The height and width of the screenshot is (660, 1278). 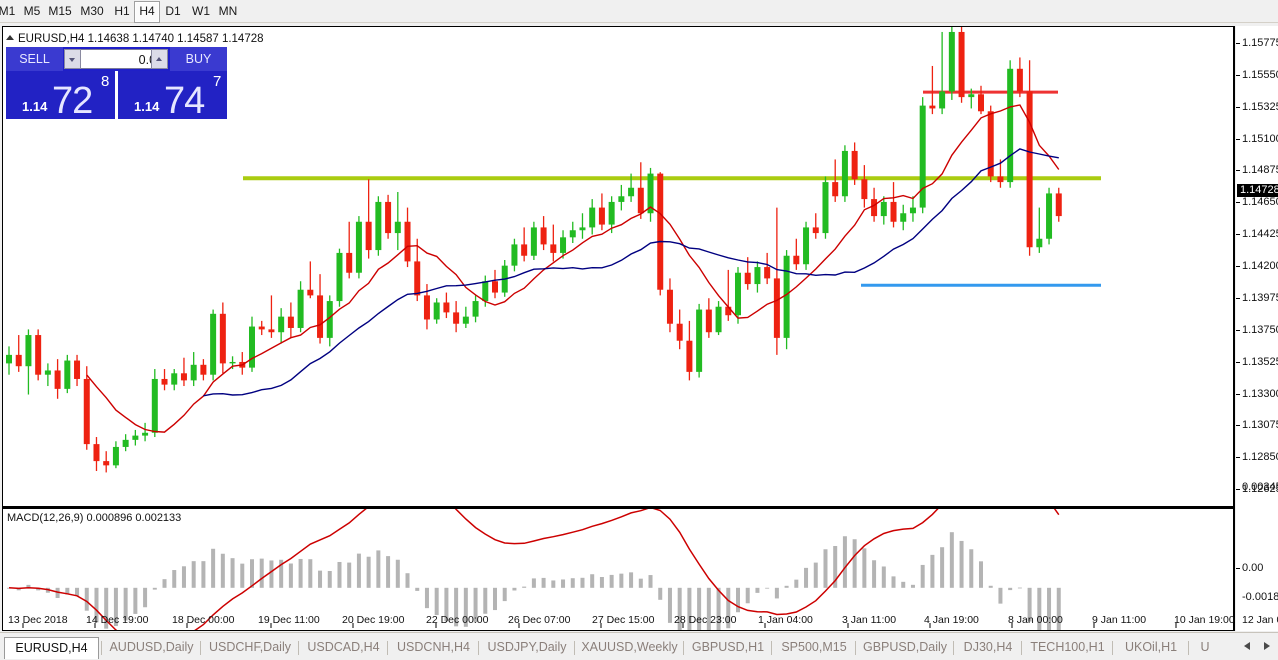 I want to click on macd-label: MACD(12,26,9) 0.000896 0.002133, so click(x=94, y=518).